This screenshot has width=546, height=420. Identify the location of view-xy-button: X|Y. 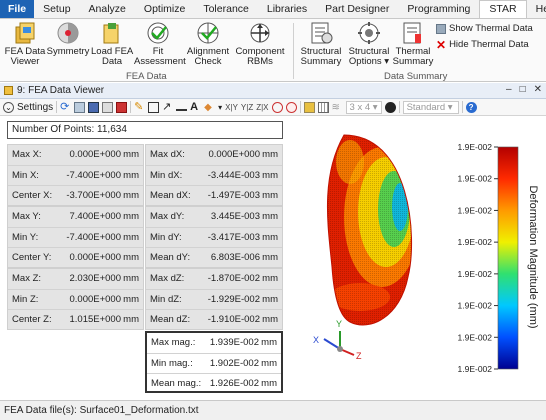
(231, 107).